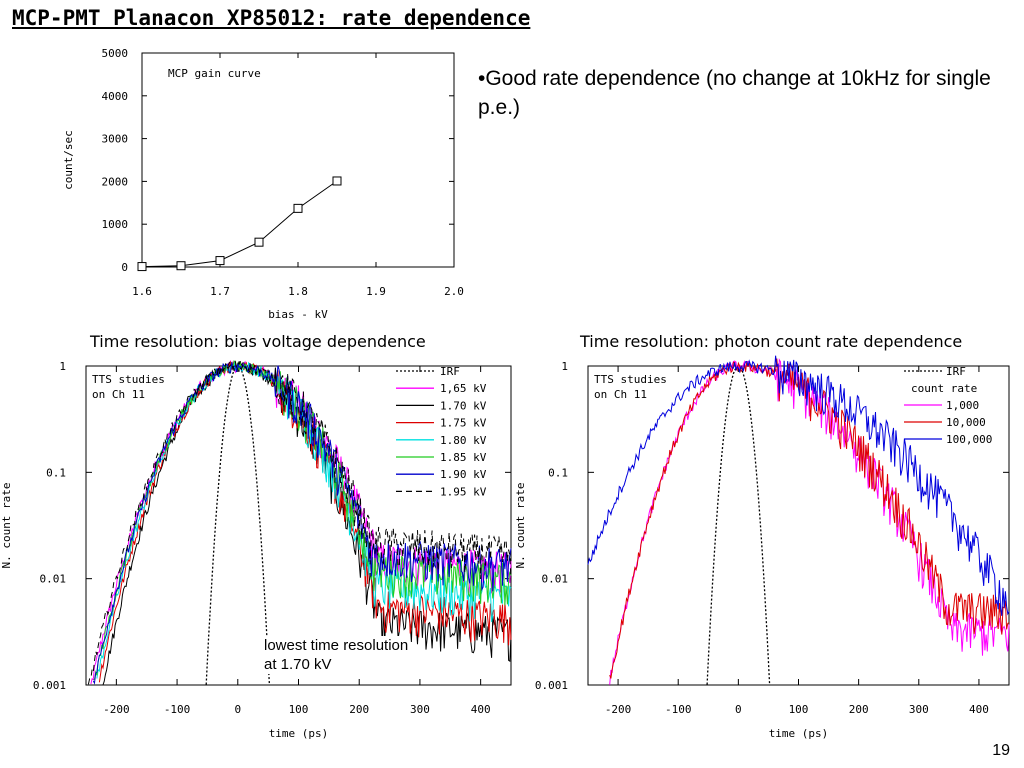 The height and width of the screenshot is (768, 1024). What do you see at coordinates (62, 366) in the screenshot?
I see `bias-y-tick-label: 1` at bounding box center [62, 366].